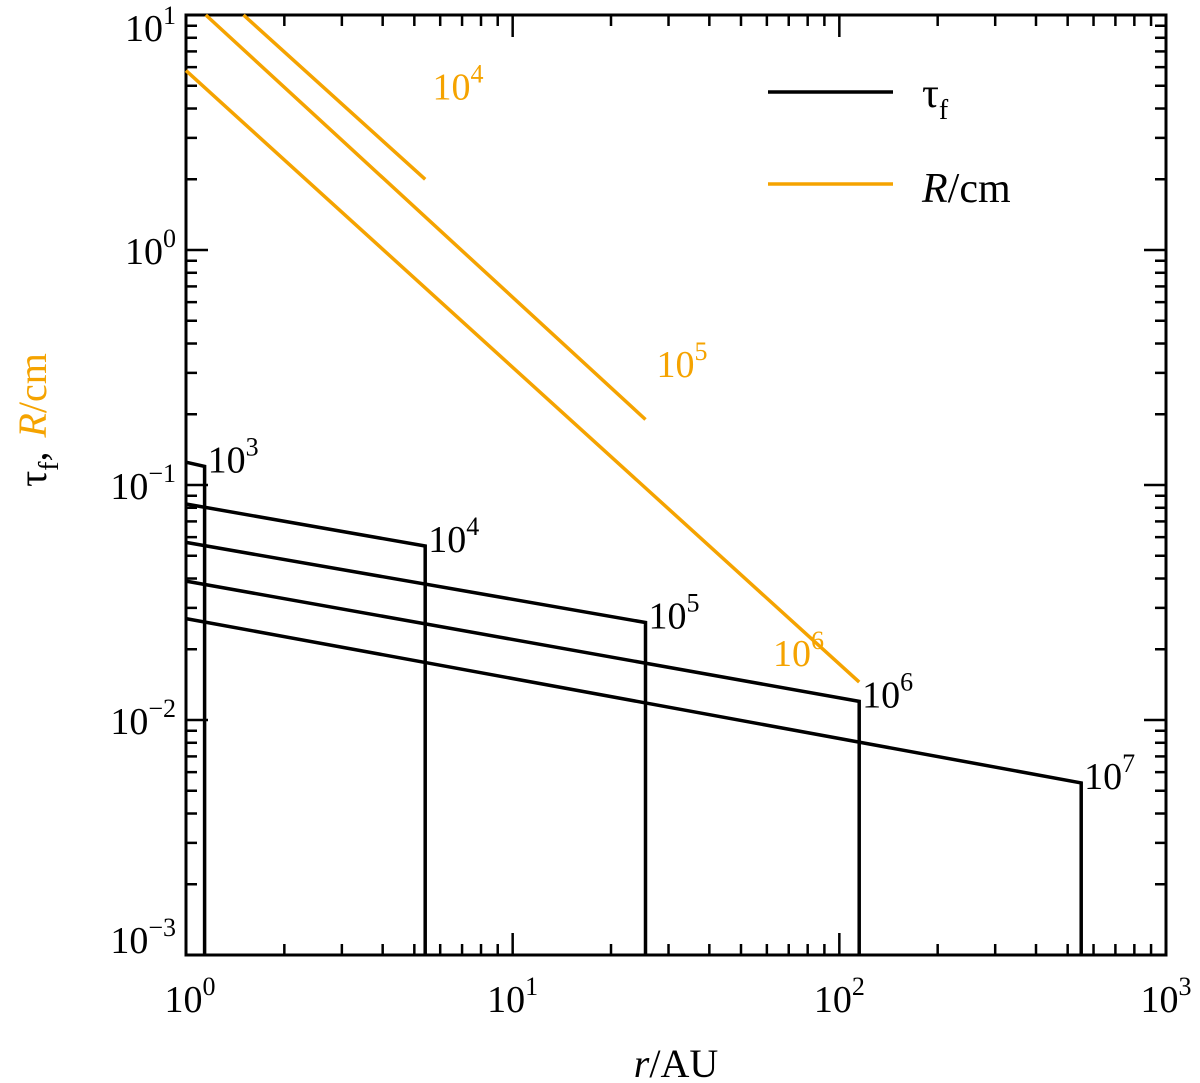  What do you see at coordinates (889, 141) in the screenshot?
I see `legend: τf R/cm` at bounding box center [889, 141].